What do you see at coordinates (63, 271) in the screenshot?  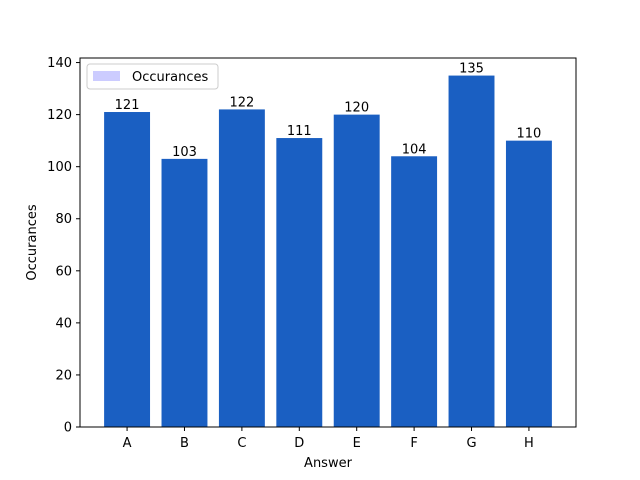 I see `y-tick-label-60: 60` at bounding box center [63, 271].